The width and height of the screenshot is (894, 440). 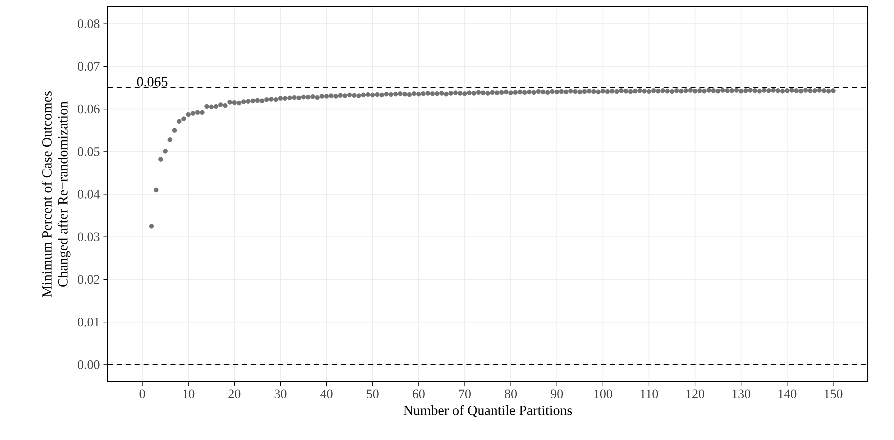 I want to click on x-tick-label: 0, so click(x=143, y=394).